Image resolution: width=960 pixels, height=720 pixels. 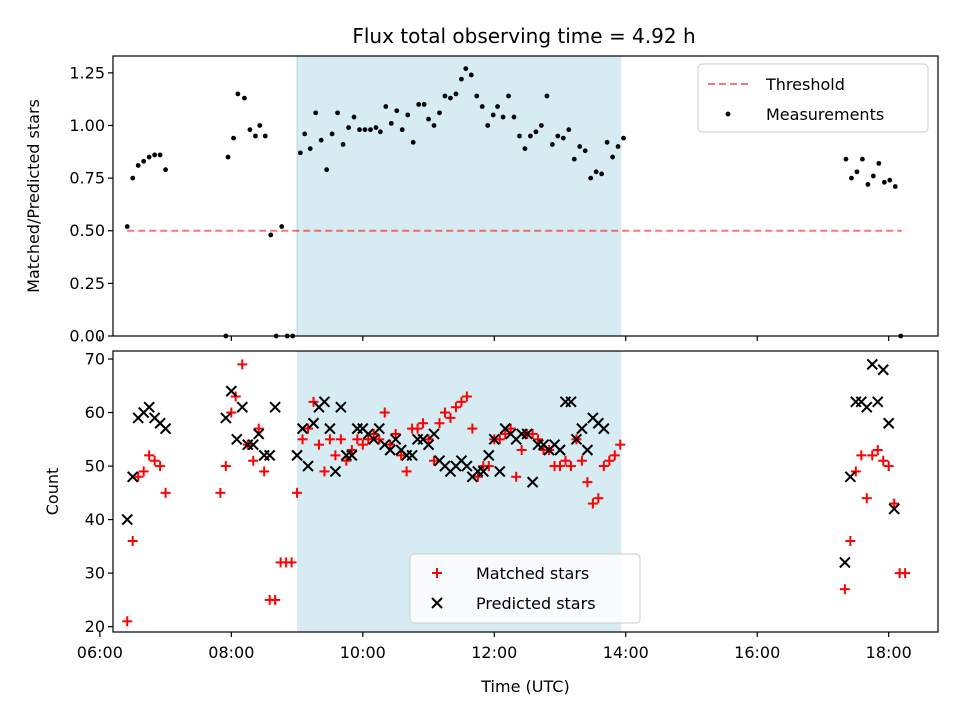 I want to click on legend-matched-label: Matched stars, so click(x=532, y=573).